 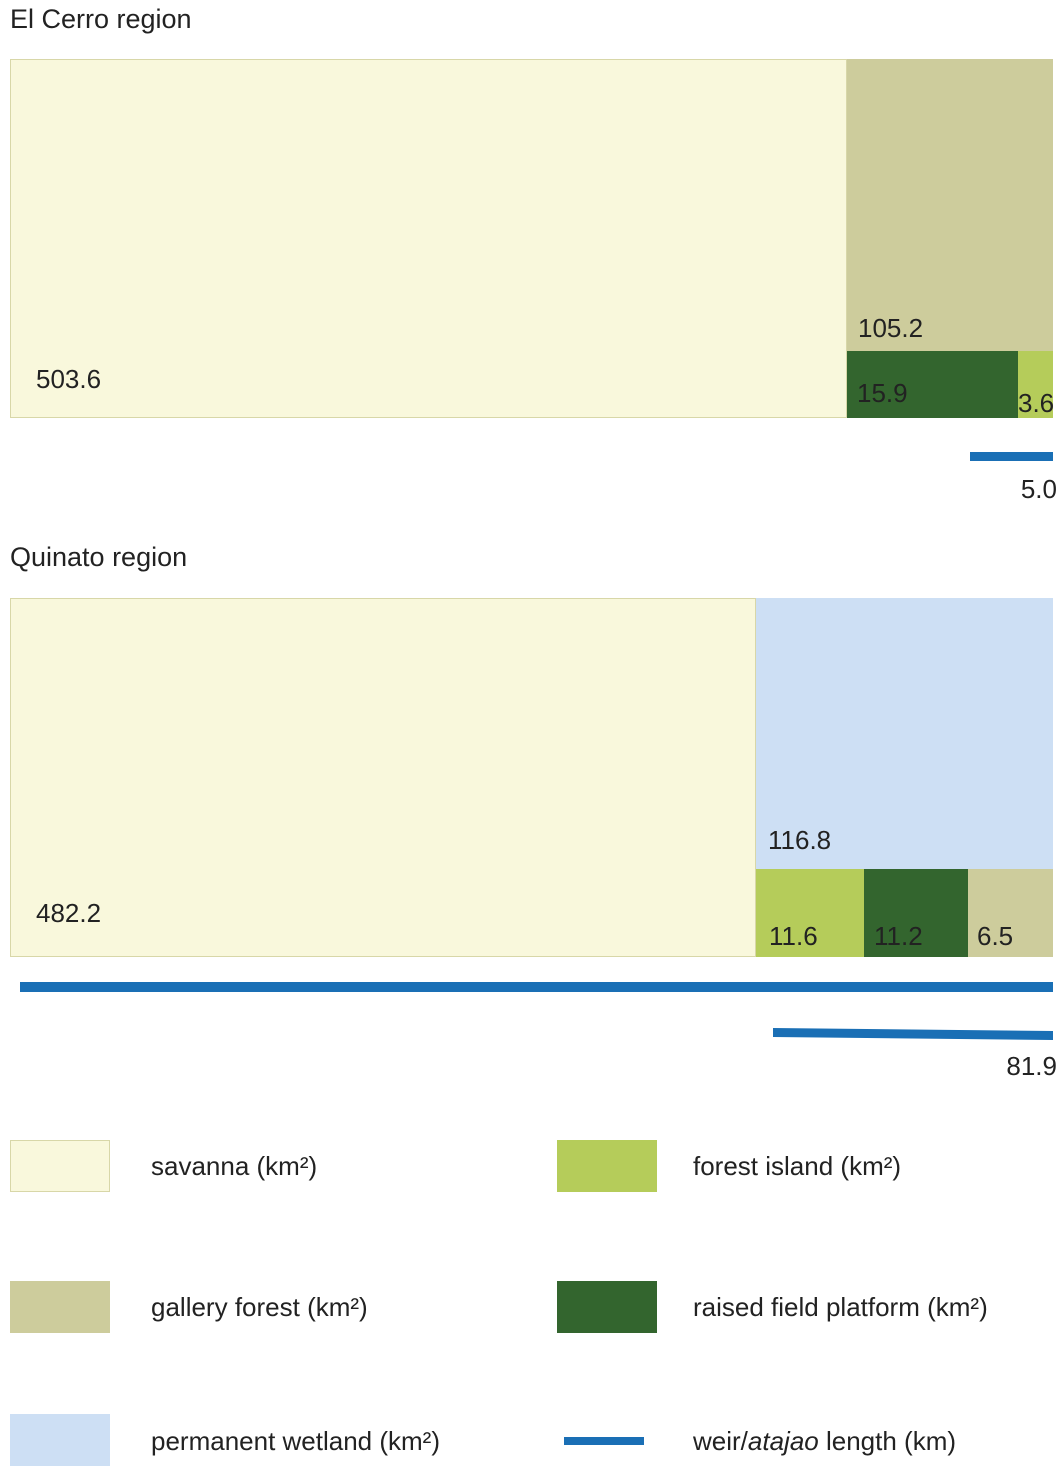 What do you see at coordinates (797, 1166) in the screenshot?
I see `legend-label-forest-island: forest island (km²)` at bounding box center [797, 1166].